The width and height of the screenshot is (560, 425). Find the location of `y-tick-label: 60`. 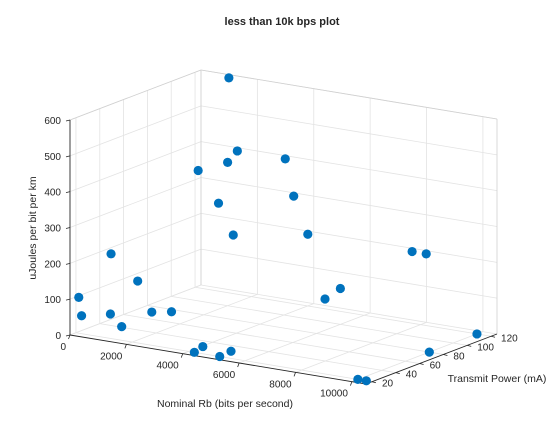

y-tick-label: 60 is located at coordinates (436, 366).